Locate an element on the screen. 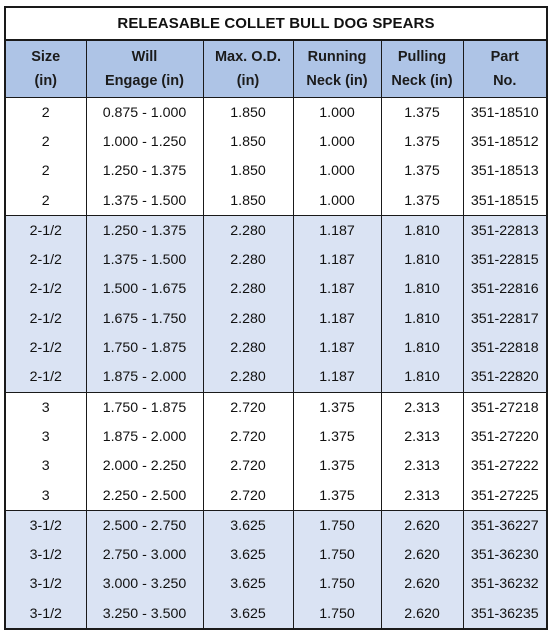  cell-part-no: 351-27222 is located at coordinates (505, 466).